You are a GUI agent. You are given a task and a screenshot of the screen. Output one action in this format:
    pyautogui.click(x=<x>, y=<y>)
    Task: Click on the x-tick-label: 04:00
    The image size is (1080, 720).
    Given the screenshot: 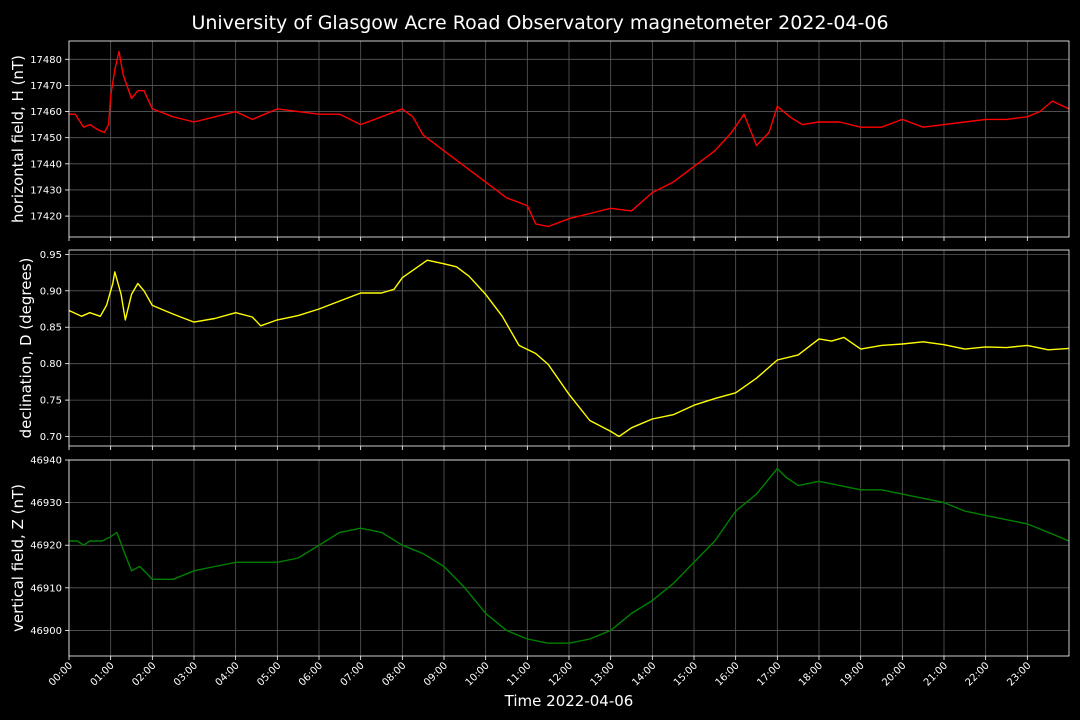 What is the action you would take?
    pyautogui.click(x=228, y=674)
    